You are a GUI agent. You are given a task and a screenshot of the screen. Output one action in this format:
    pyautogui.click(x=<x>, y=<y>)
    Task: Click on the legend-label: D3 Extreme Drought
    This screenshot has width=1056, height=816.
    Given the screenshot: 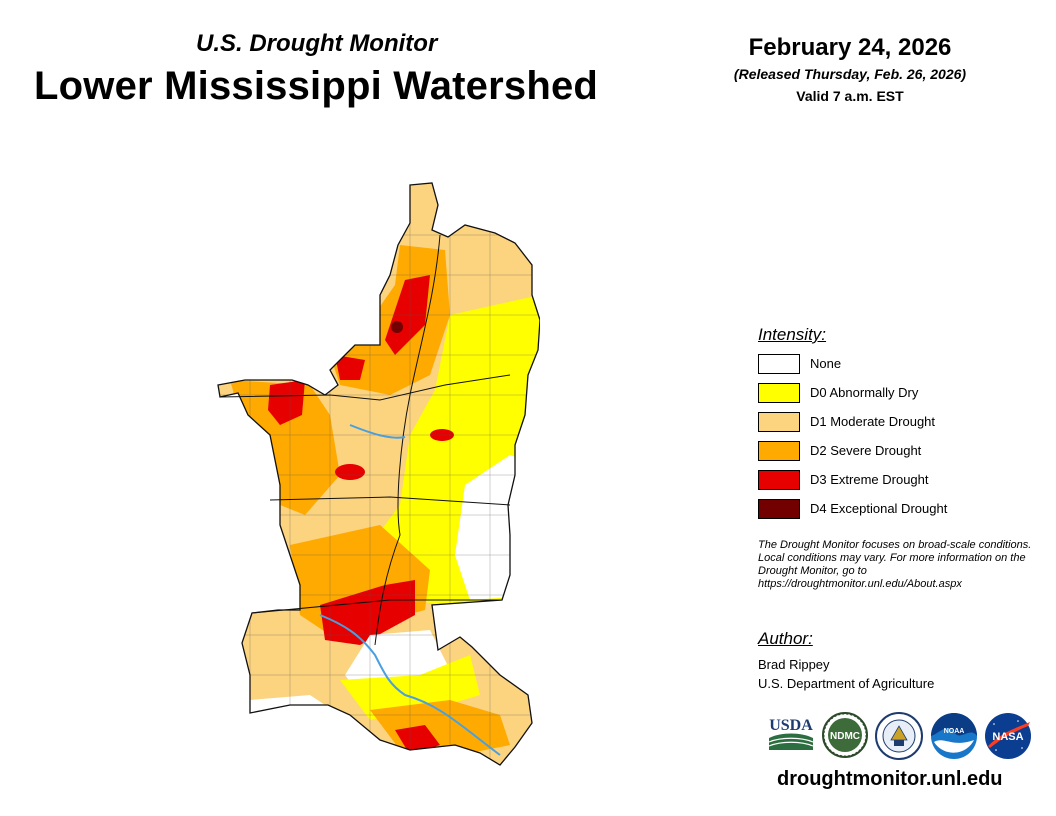 What is the action you would take?
    pyautogui.click(x=869, y=479)
    